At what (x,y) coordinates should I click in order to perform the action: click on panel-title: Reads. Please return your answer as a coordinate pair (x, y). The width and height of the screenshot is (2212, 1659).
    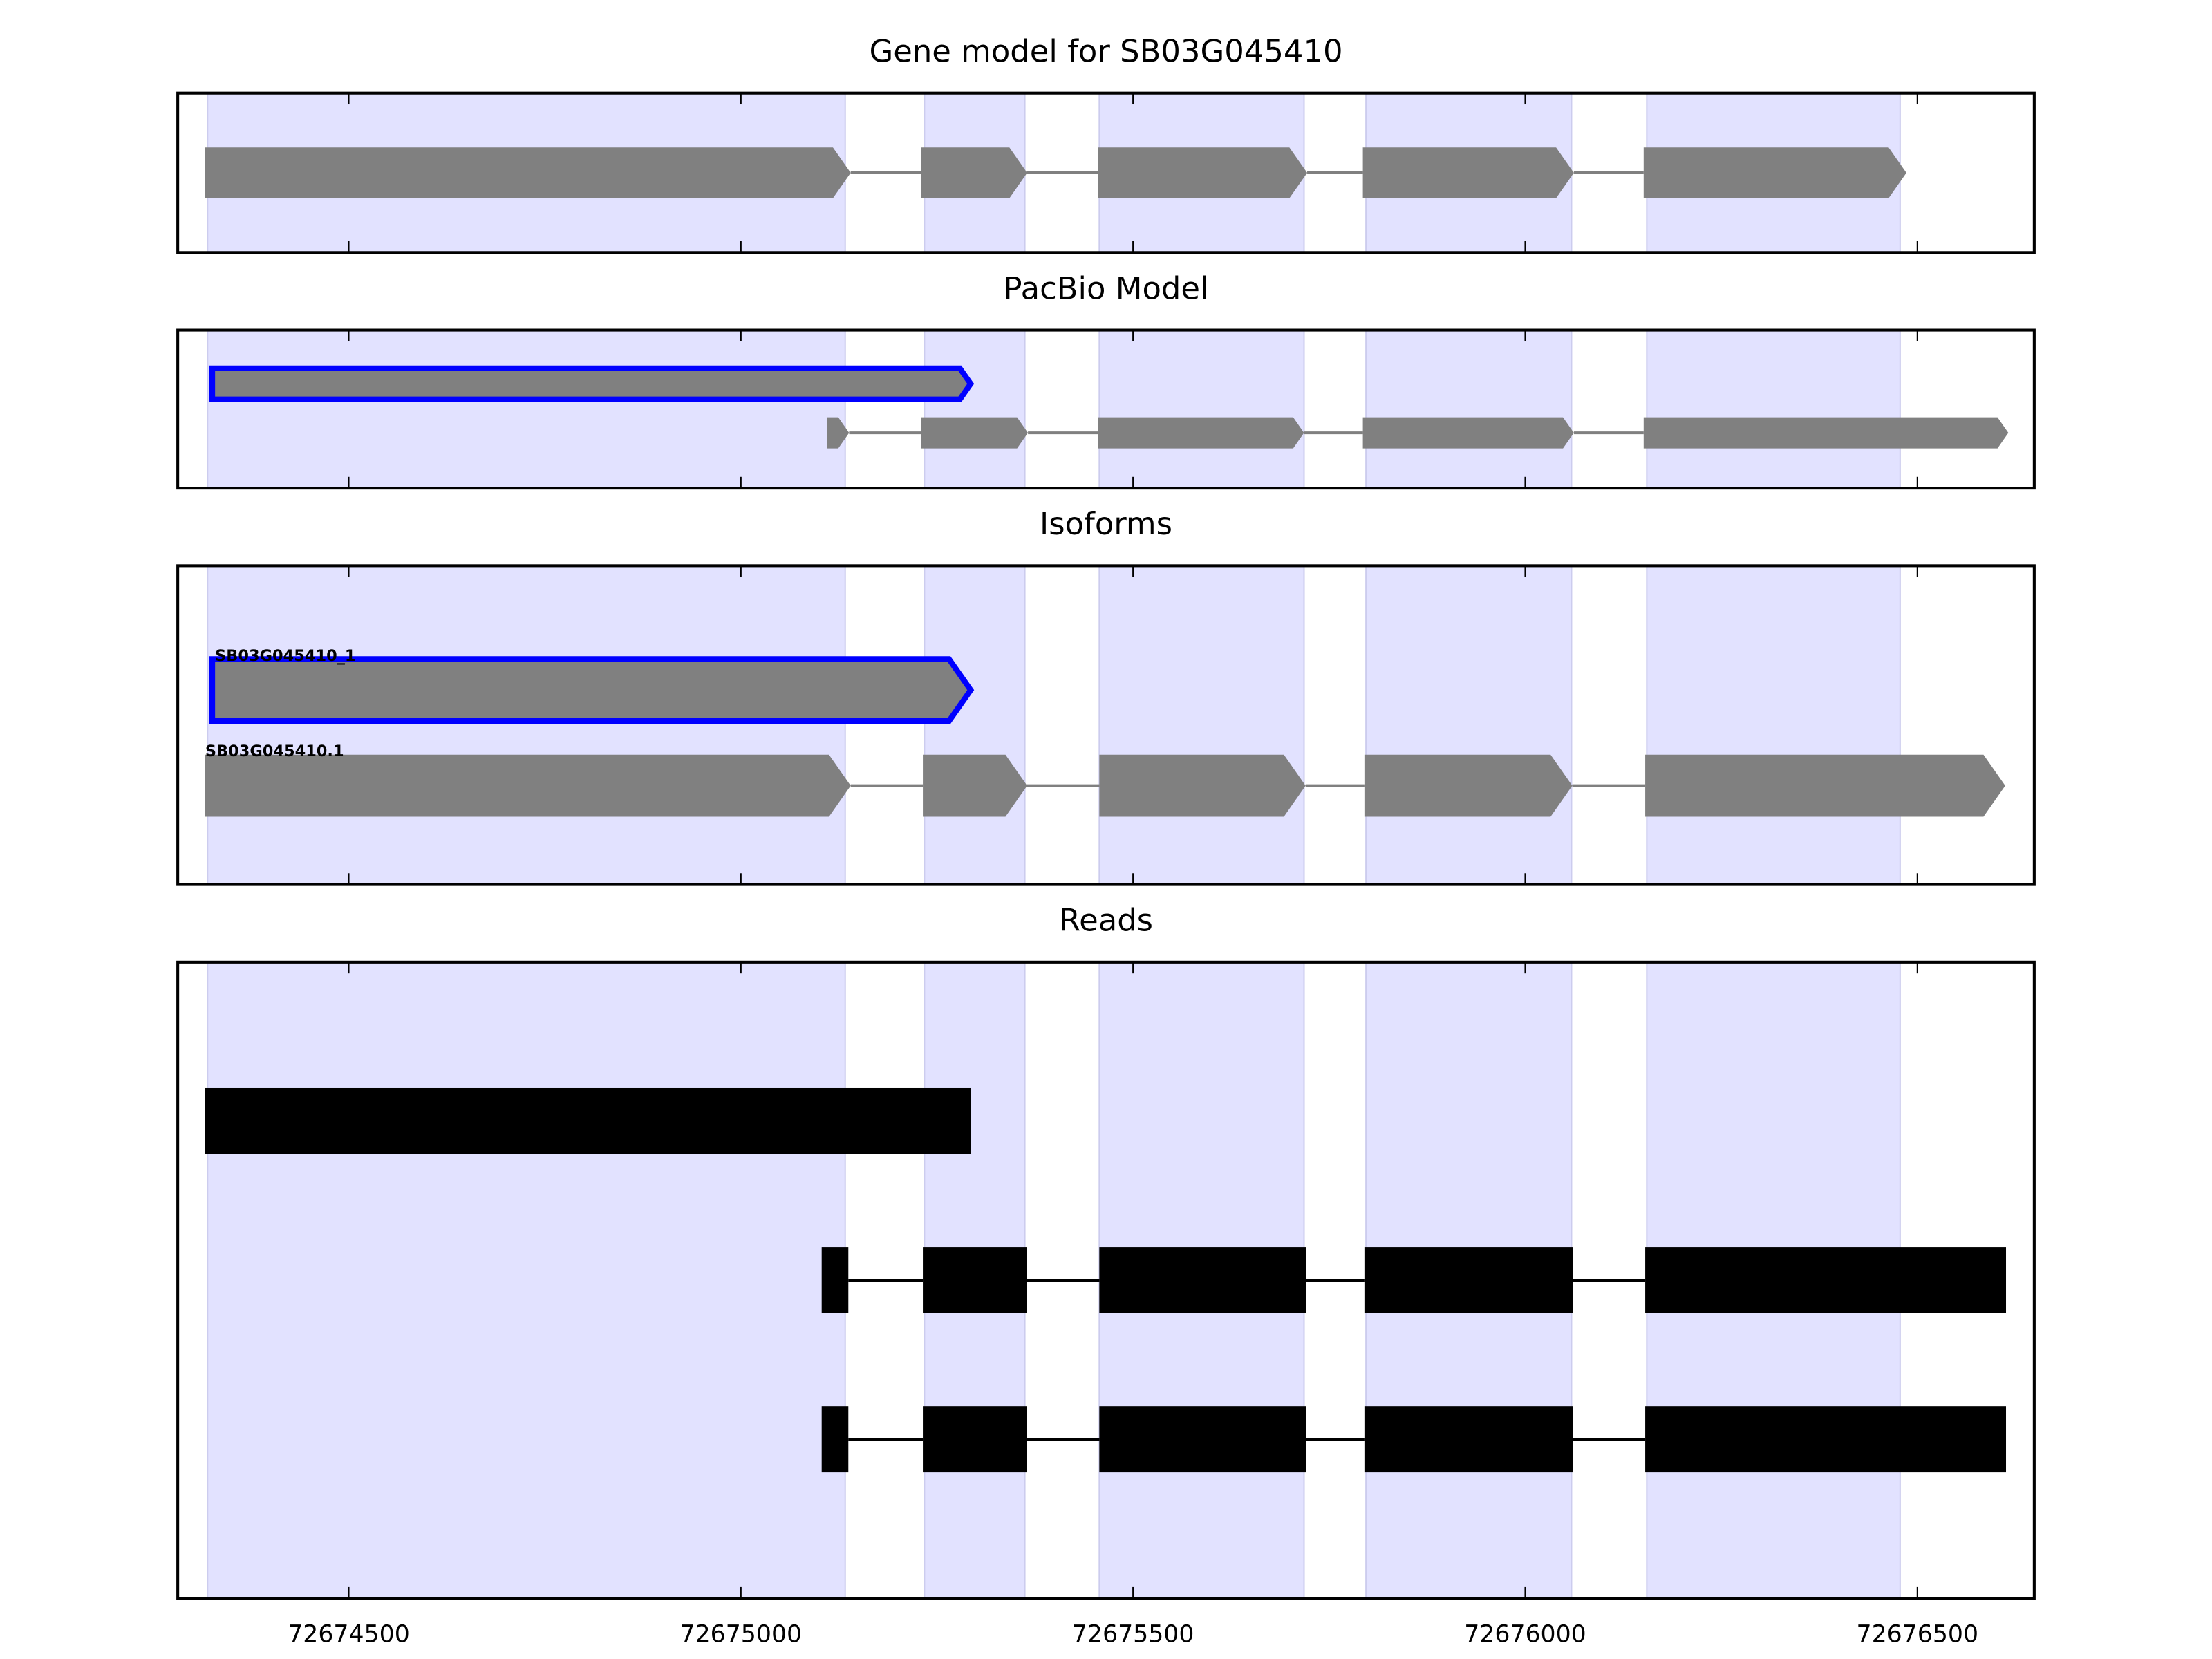
    Looking at the image, I should click on (1106, 920).